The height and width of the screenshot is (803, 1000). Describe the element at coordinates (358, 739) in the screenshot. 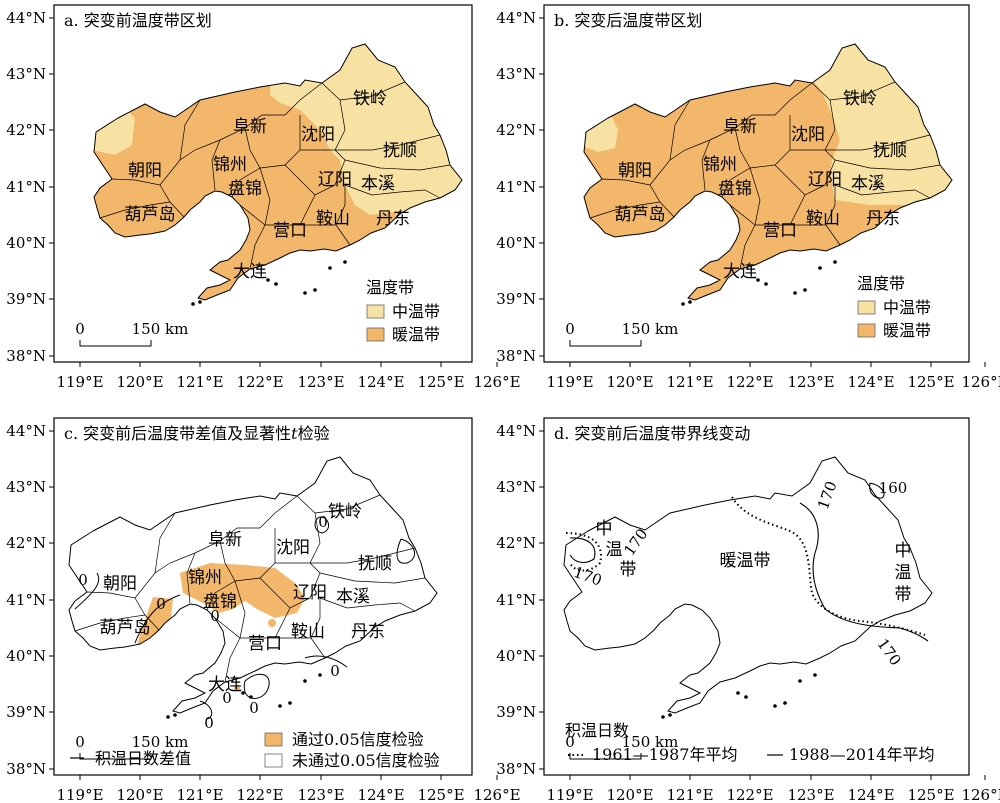

I see `legend-label: 通过0.05信度检验` at that location.